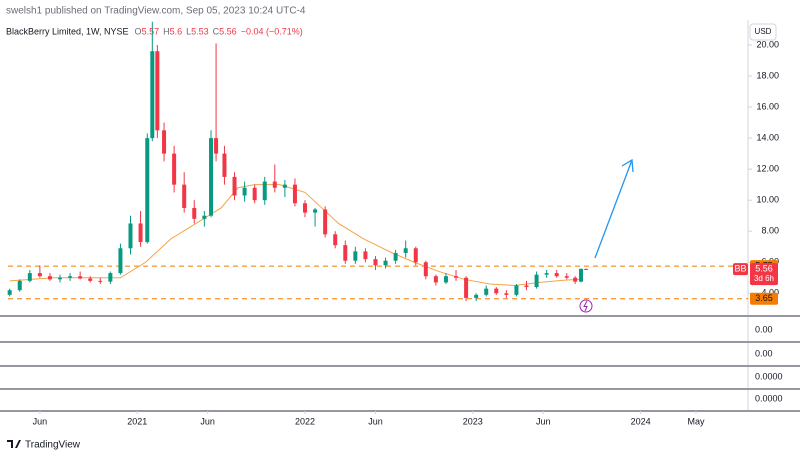 This screenshot has height=457, width=800. I want to click on y-tick-label: 20.00, so click(767, 44).